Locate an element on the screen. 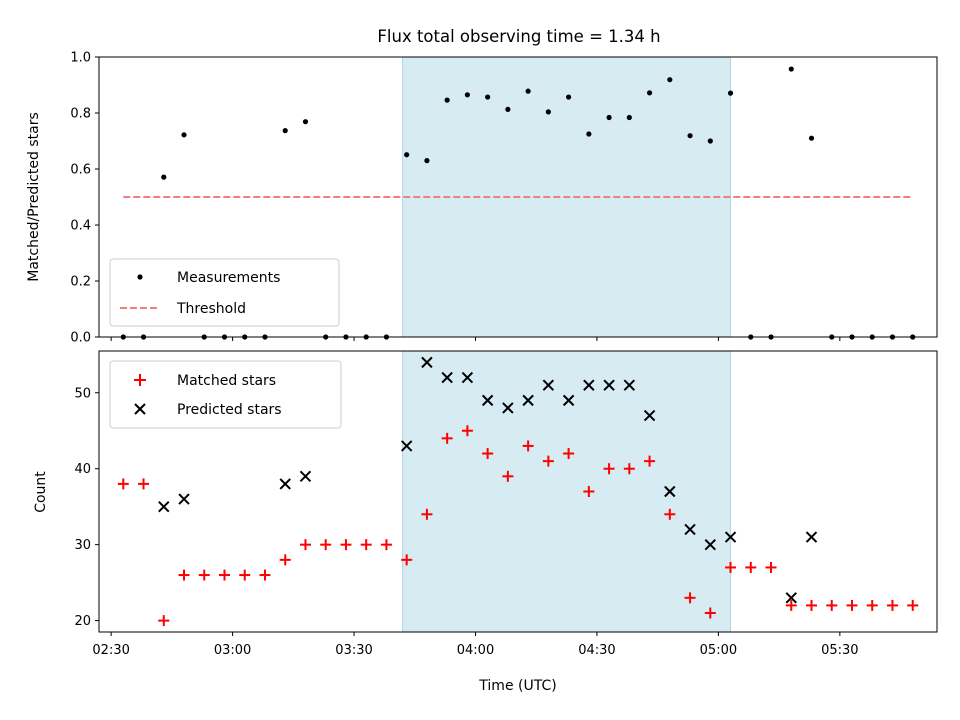 The width and height of the screenshot is (960, 720). legend-marker-measurements is located at coordinates (140, 277).